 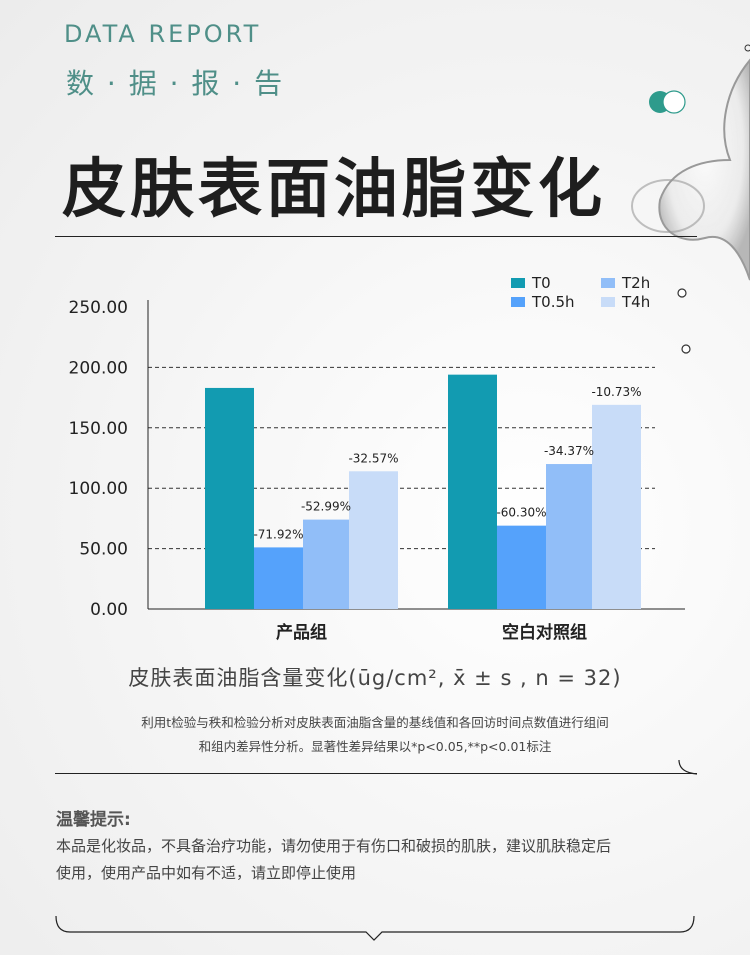 What do you see at coordinates (544, 632) in the screenshot?
I see `category-label: 空白对照组` at bounding box center [544, 632].